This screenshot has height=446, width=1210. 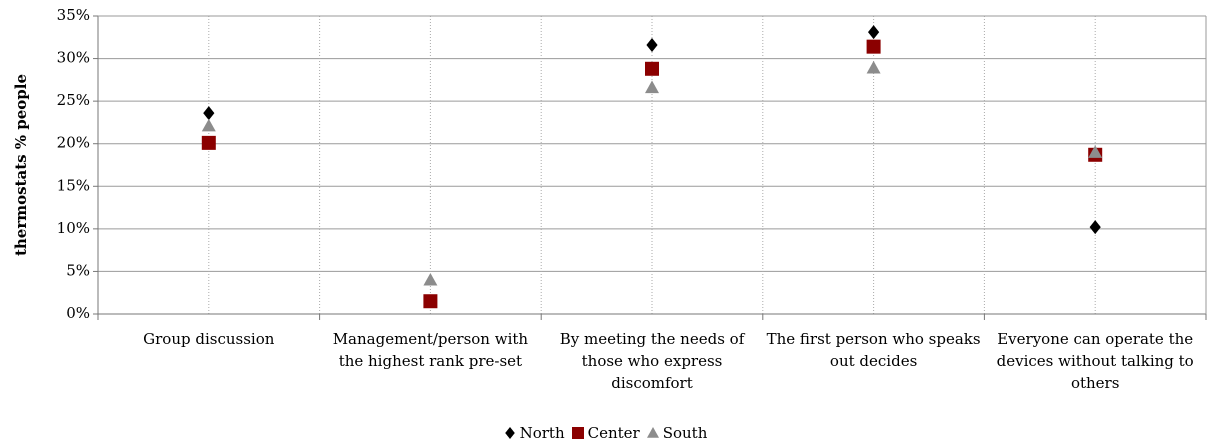 What do you see at coordinates (78, 270) in the screenshot?
I see `y-tick-label: 5%` at bounding box center [78, 270].